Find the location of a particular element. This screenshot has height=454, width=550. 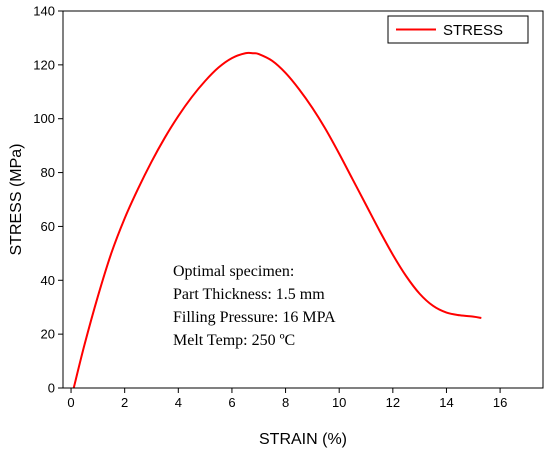

legend-box is located at coordinates (458, 29).